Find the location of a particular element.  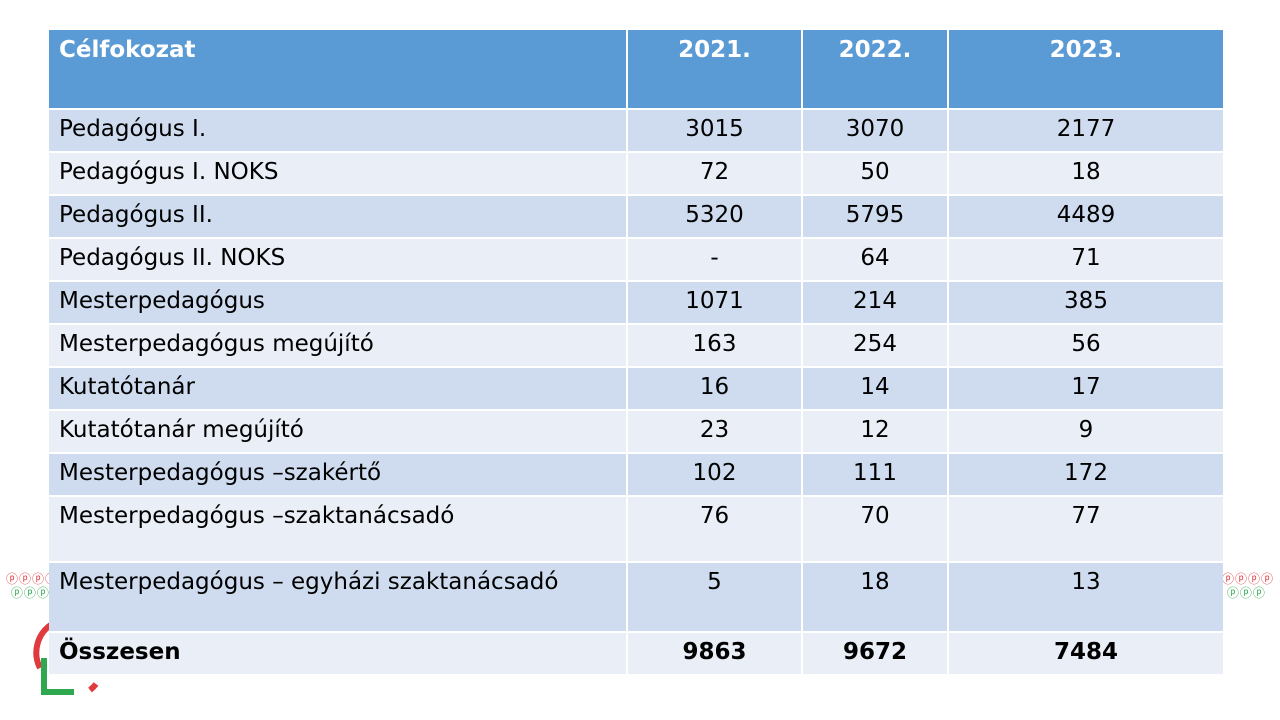

cell-2021: 1071 is located at coordinates (715, 303).